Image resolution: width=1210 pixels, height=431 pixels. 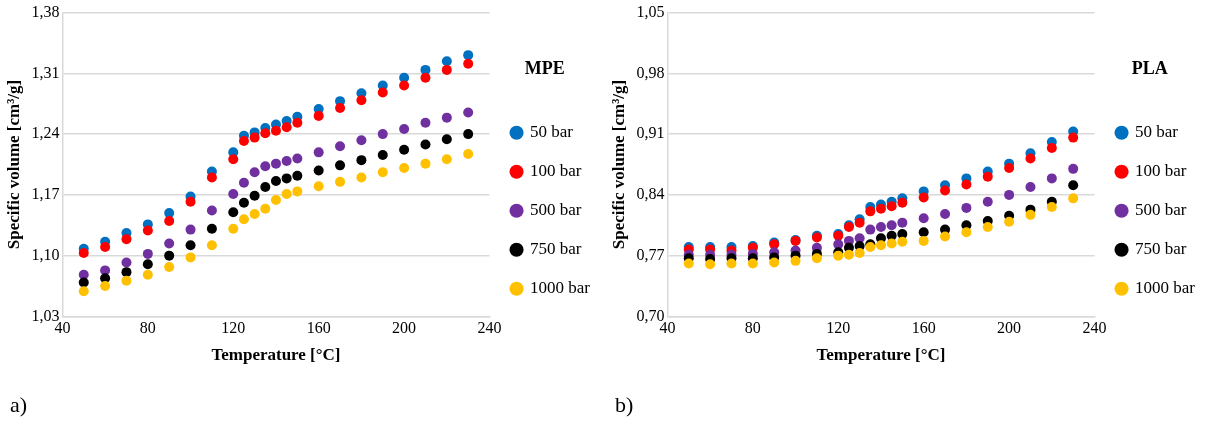 I want to click on y-tick-label: 1,10, so click(x=45, y=254).